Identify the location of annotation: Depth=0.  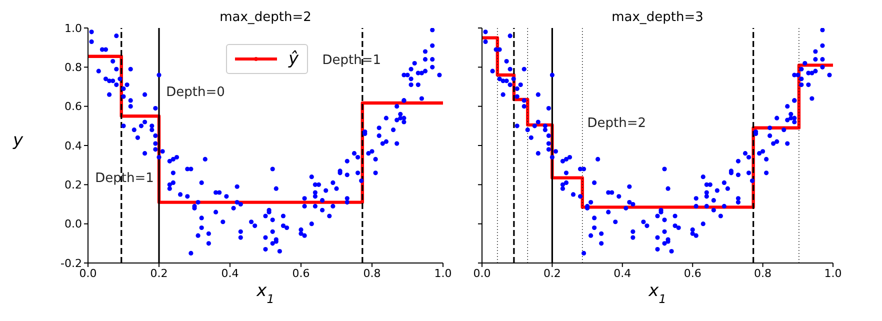
(195, 92).